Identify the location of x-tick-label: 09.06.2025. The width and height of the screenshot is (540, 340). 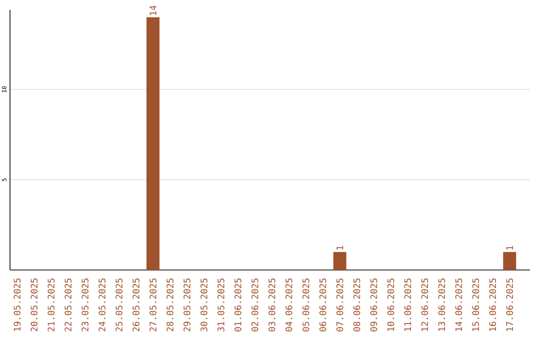
(374, 305).